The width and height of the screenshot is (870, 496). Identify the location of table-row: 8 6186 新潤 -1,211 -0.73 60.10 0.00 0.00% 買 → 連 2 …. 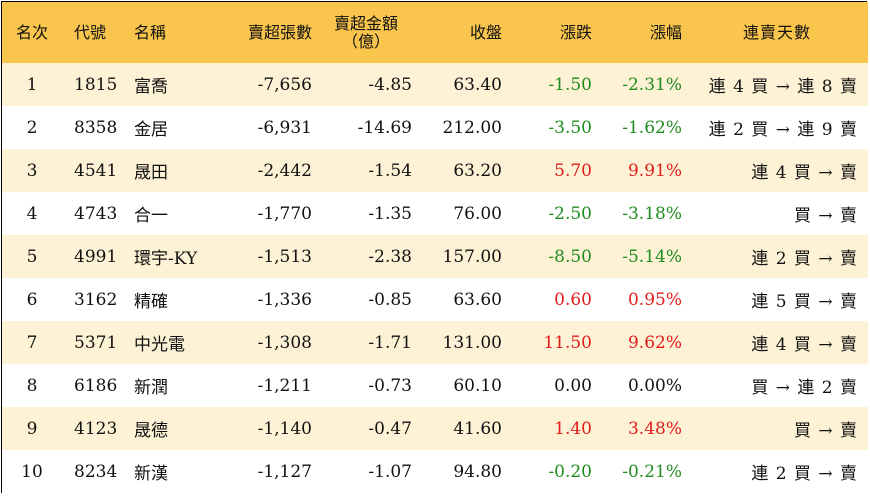
(435, 385).